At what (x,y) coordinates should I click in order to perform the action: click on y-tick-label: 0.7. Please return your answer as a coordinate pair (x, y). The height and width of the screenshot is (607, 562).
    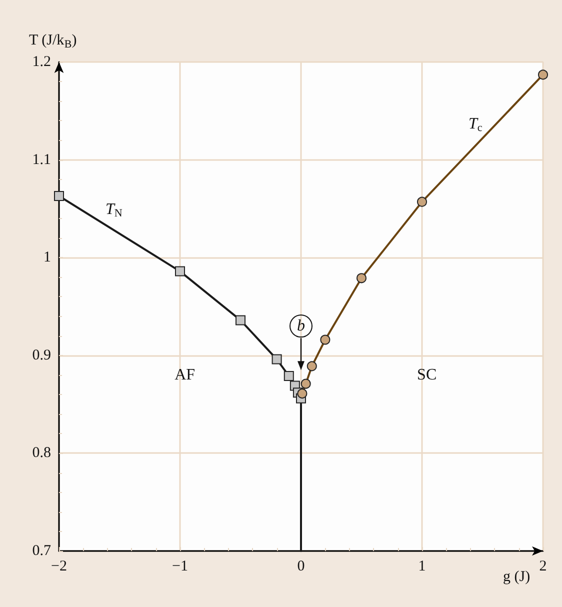
    Looking at the image, I should click on (42, 551).